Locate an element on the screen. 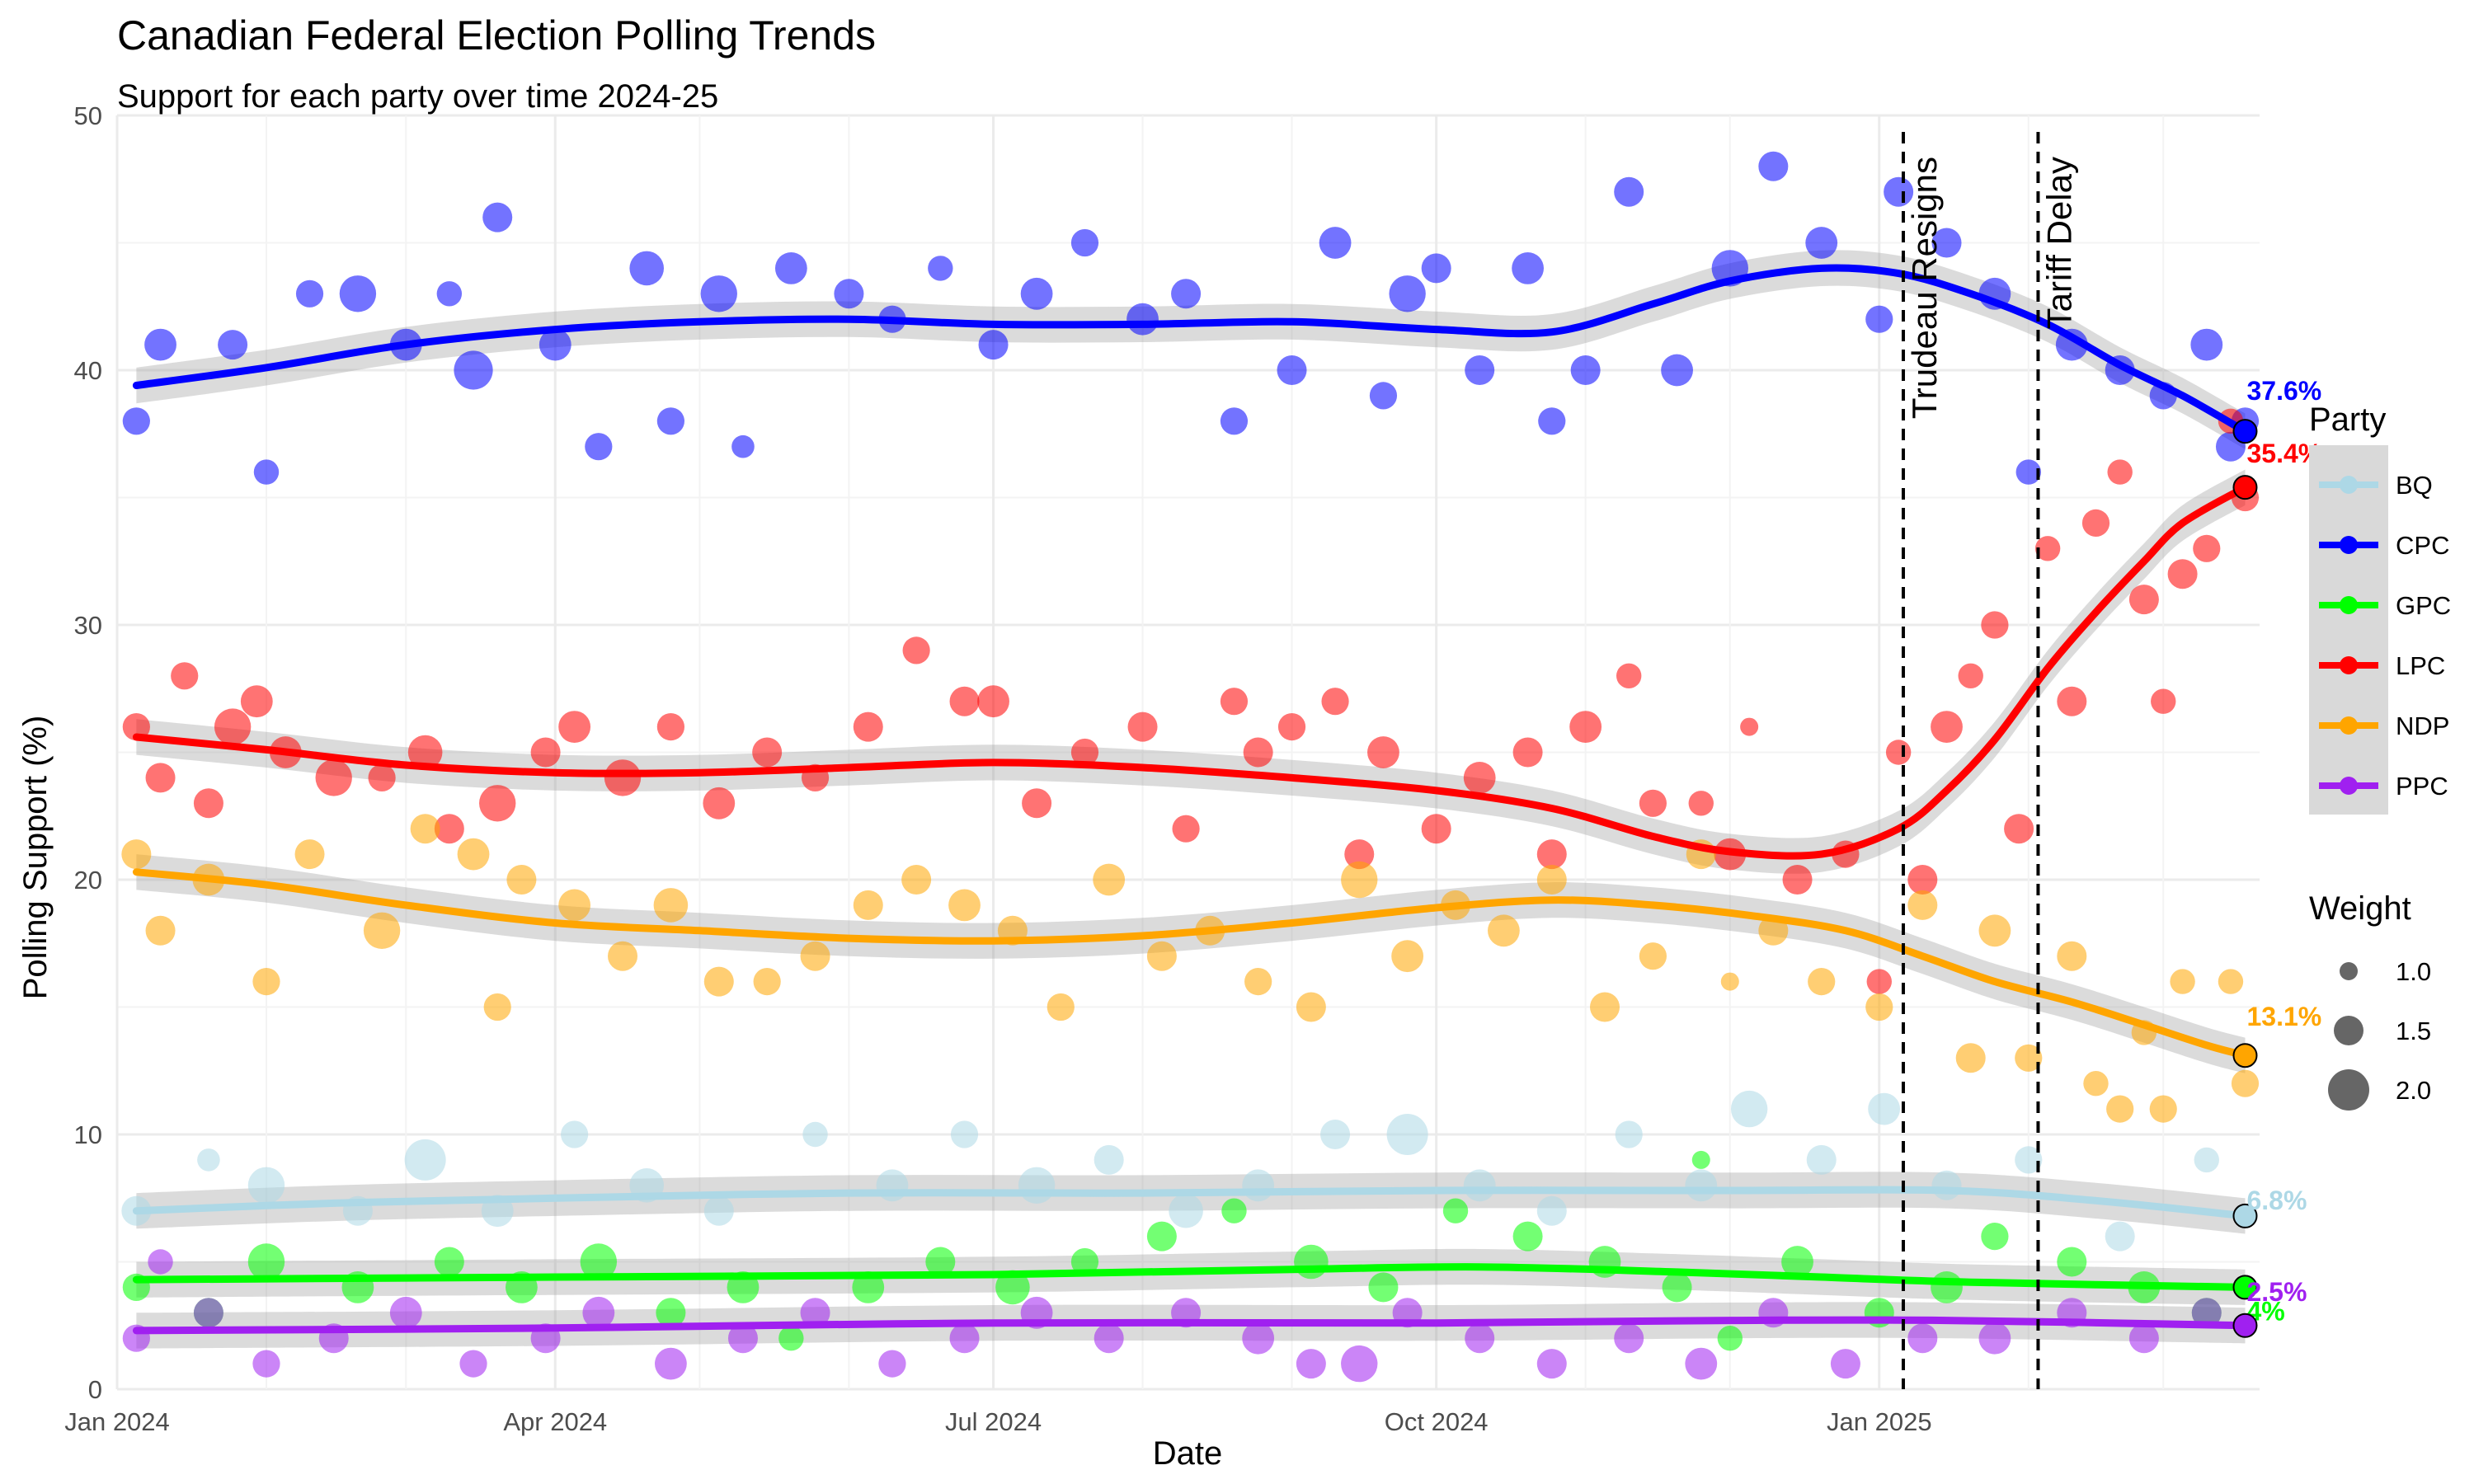 This screenshot has height=1484, width=2474. cpc-end-label: 37.6% is located at coordinates (2283, 391).